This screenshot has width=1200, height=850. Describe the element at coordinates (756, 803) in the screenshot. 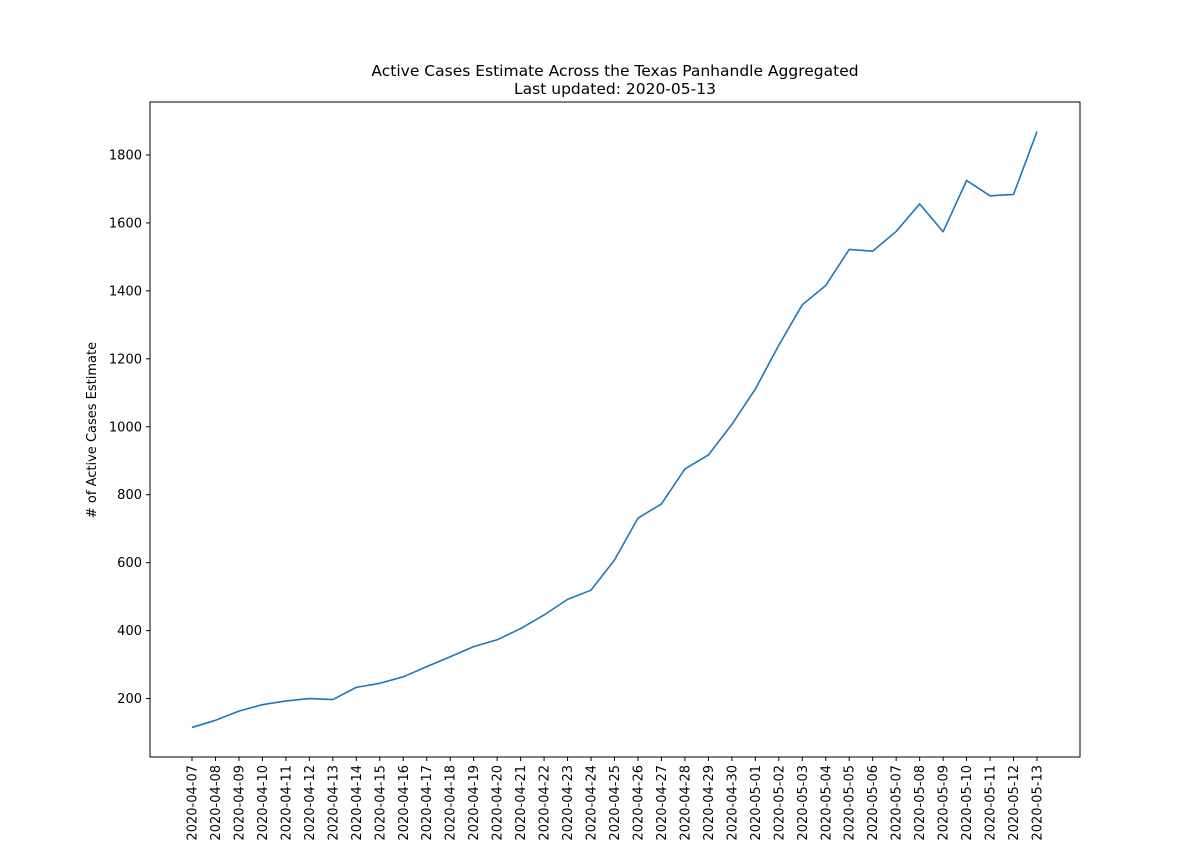

I see `x-tick-label: 2020-05-01` at that location.